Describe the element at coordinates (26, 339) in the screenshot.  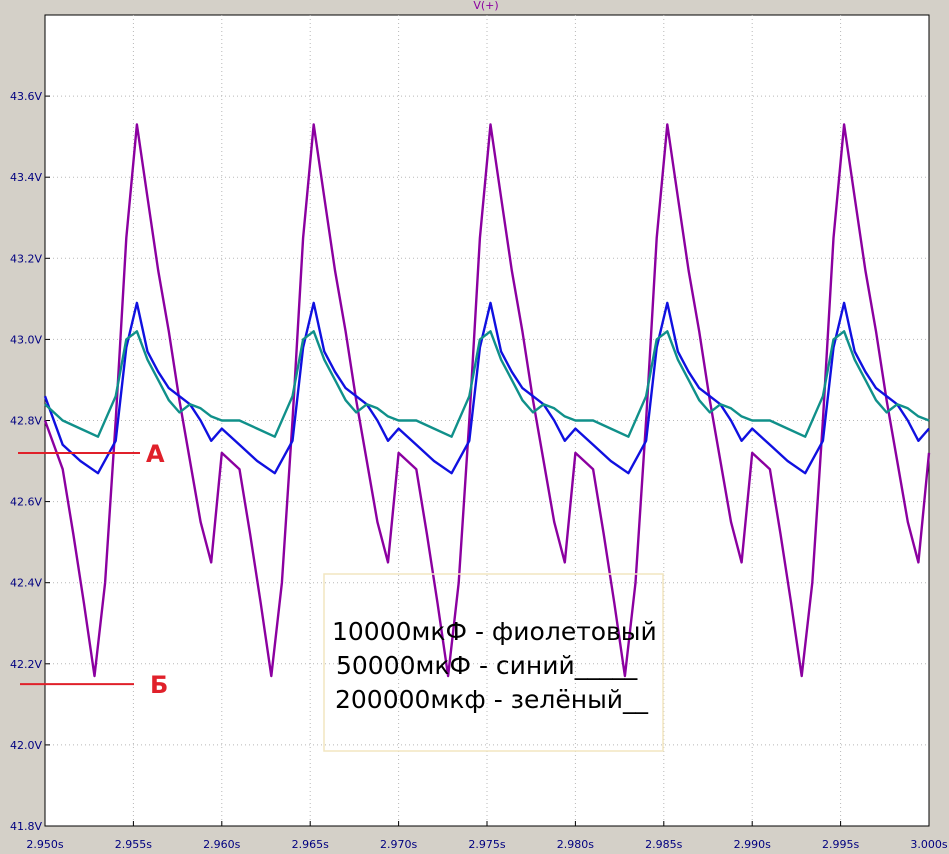
I see `y-tick-label: 43.0V` at that location.